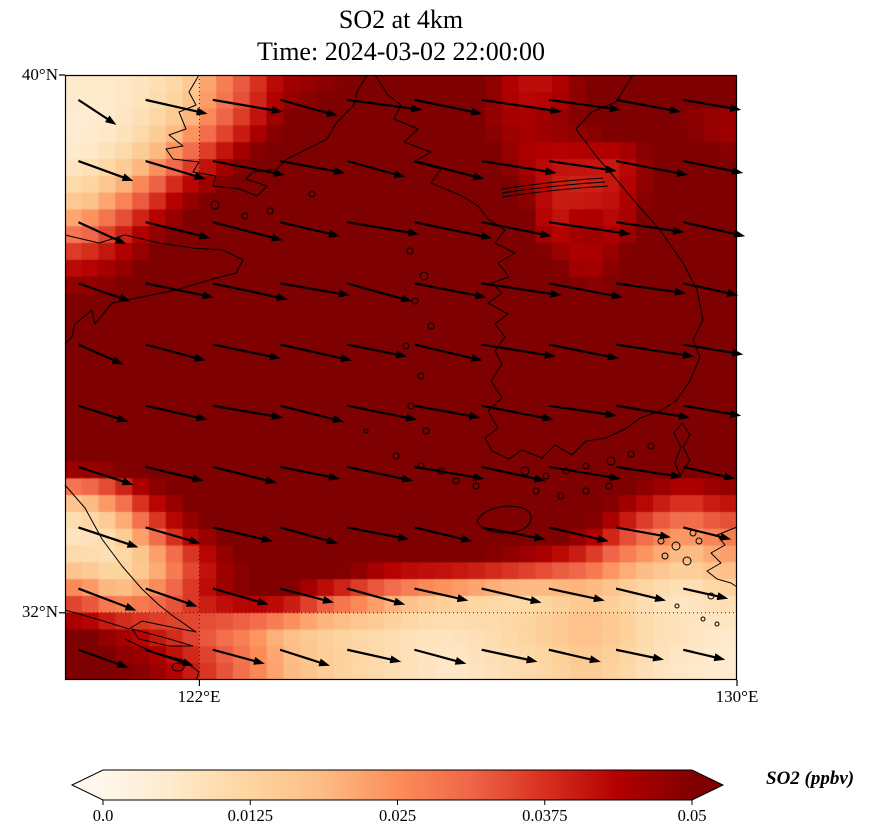 This screenshot has height=836, width=875. What do you see at coordinates (250, 815) in the screenshot?
I see `colorbar-tick-label: 0.0125` at bounding box center [250, 815].